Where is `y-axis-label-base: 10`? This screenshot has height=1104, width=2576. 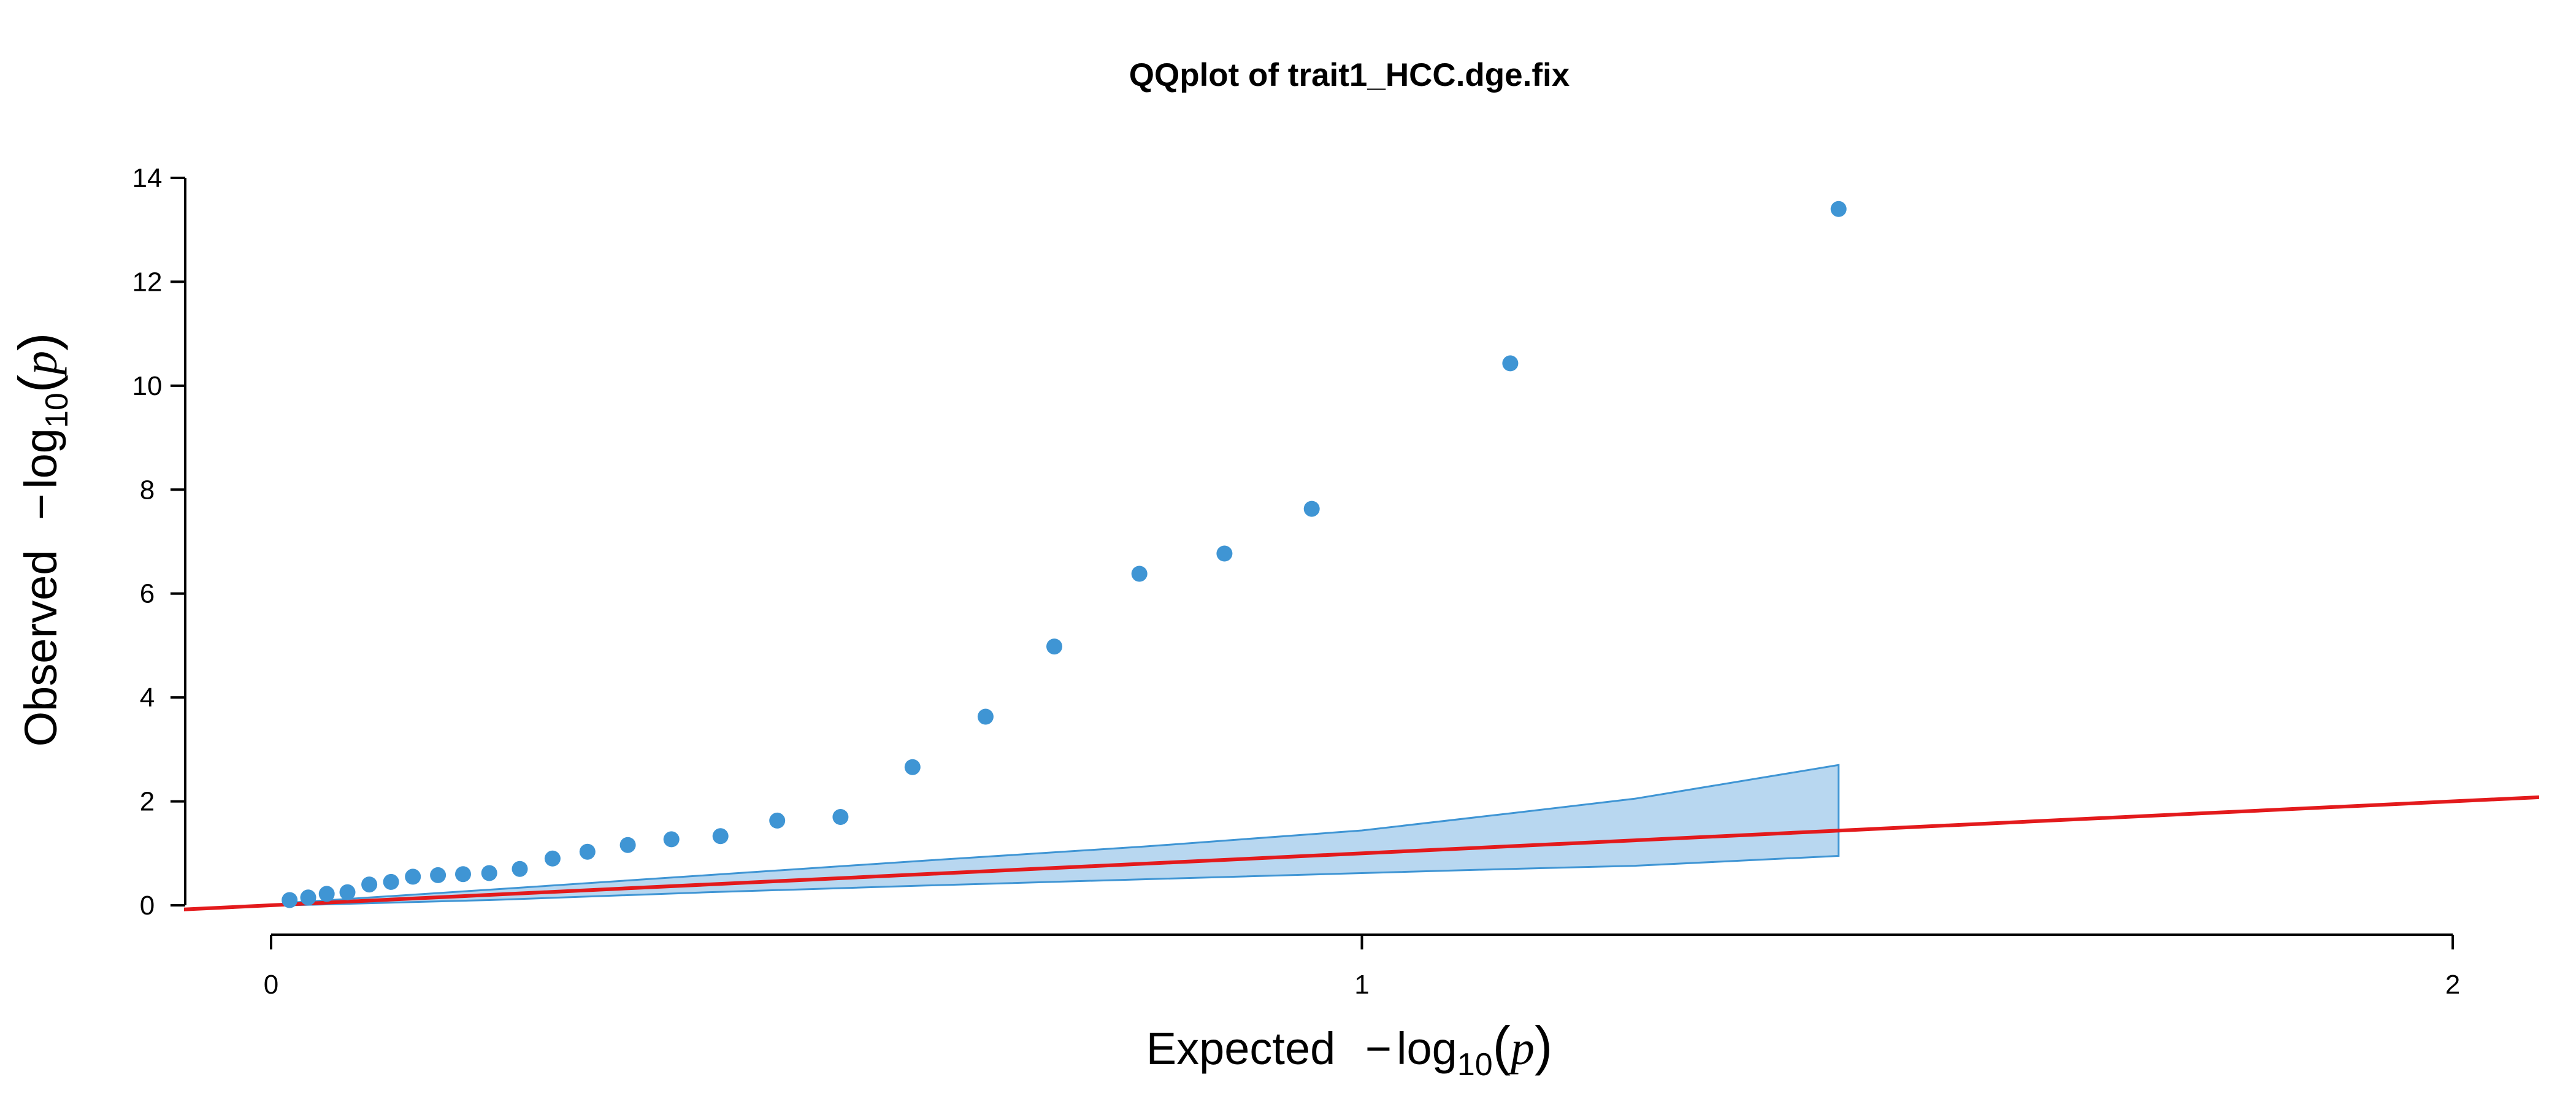 y-axis-label-base: 10 is located at coordinates (57, 410).